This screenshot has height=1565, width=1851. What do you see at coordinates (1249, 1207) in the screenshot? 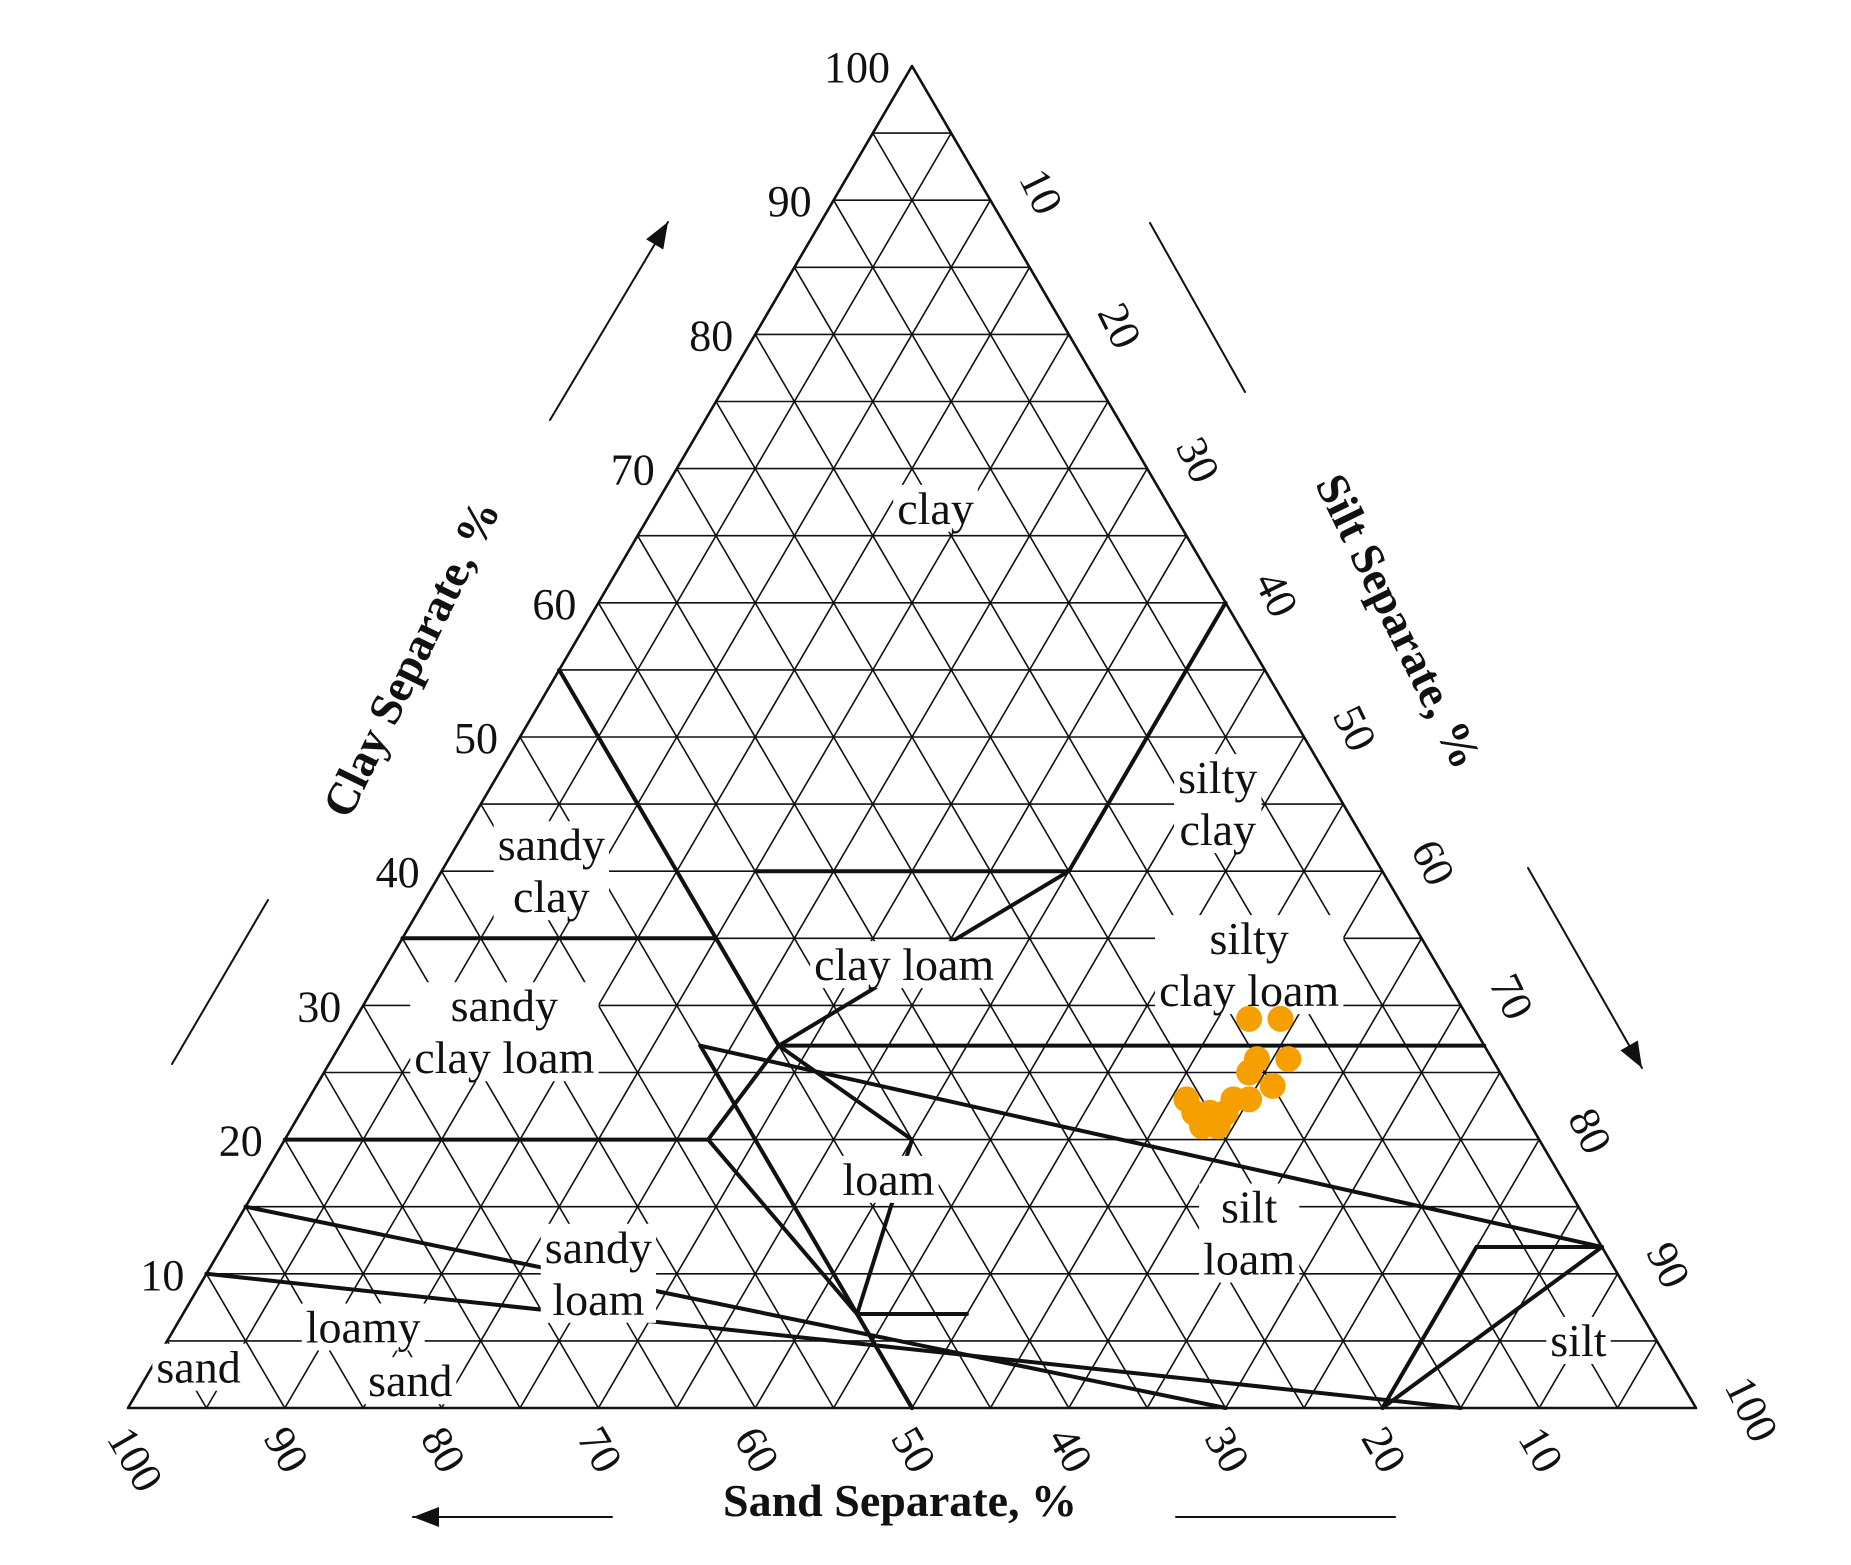
I see `class-label-line: silt` at bounding box center [1249, 1207].